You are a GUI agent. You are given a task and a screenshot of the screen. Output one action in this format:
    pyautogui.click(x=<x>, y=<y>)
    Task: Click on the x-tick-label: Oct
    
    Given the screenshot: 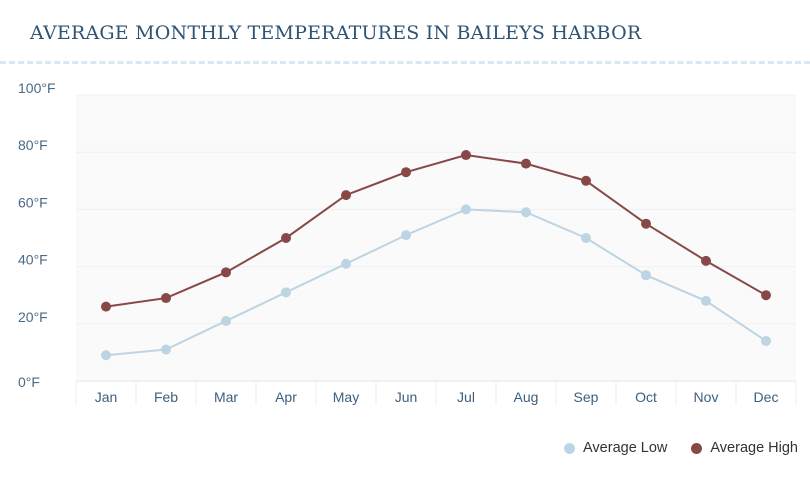 What is the action you would take?
    pyautogui.click(x=646, y=397)
    